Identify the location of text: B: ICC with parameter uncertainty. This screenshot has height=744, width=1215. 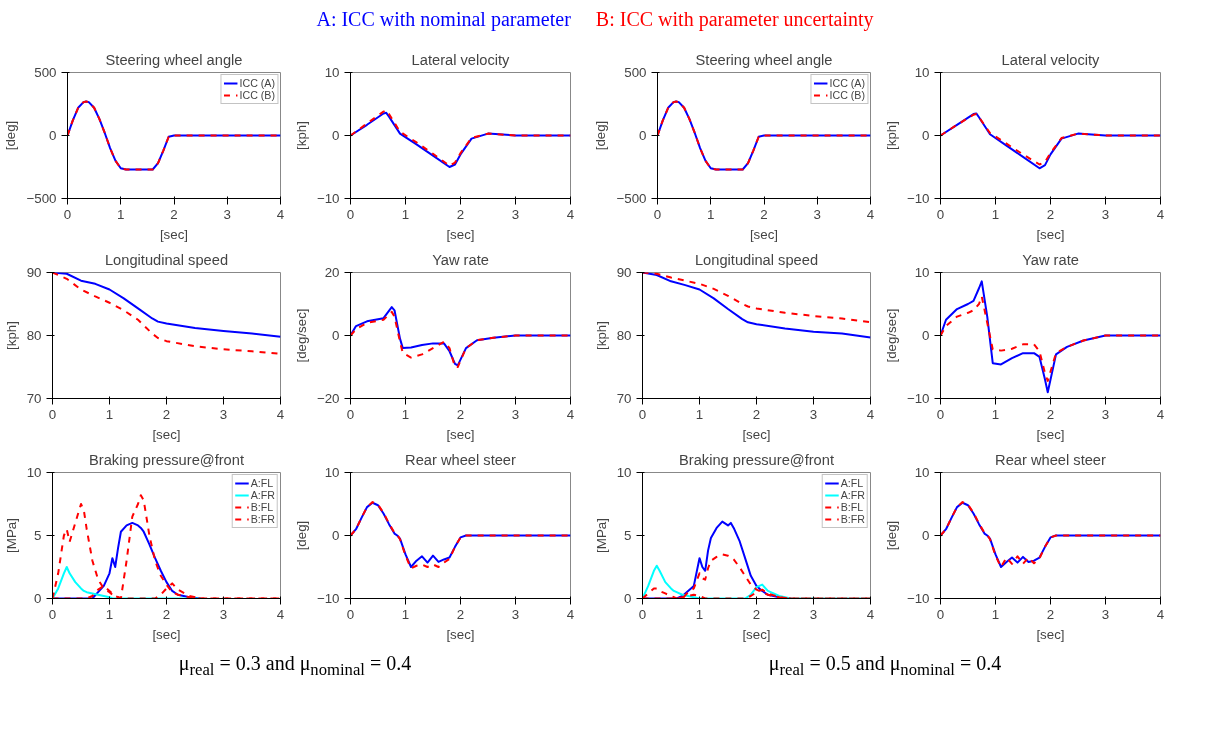
(734, 19).